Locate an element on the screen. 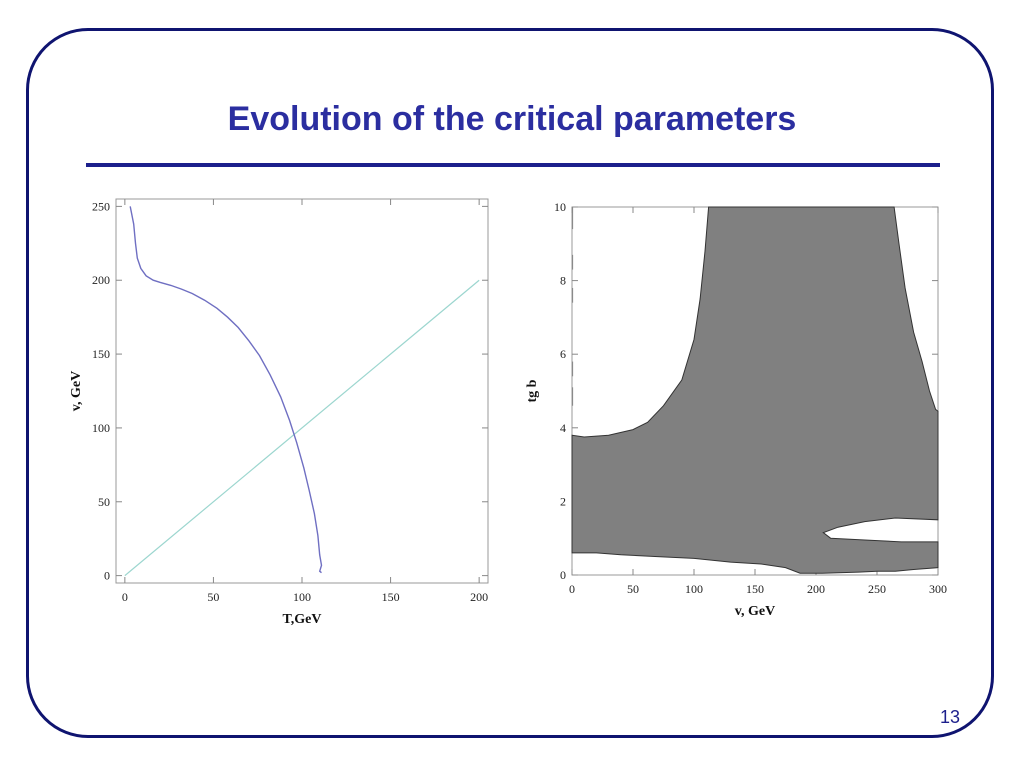 This screenshot has width=1024, height=768. x-axis-label: T,GeV is located at coordinates (301, 619).